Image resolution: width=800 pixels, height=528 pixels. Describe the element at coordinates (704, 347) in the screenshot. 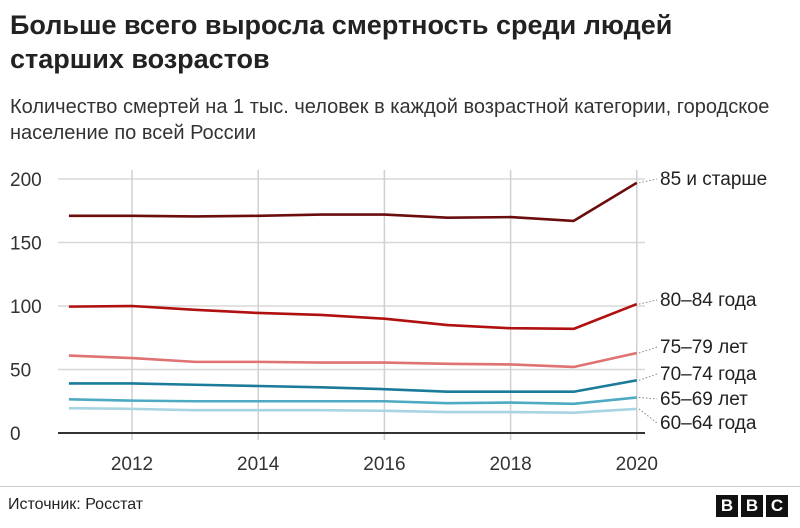

I see `series-label: 75–79 лет` at that location.